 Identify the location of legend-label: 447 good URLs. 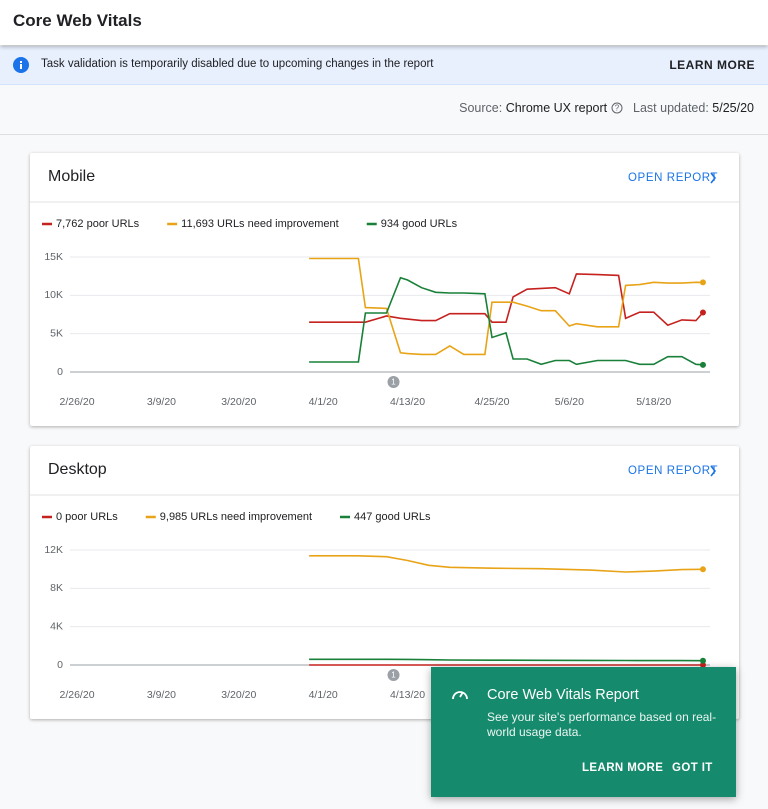
(392, 517).